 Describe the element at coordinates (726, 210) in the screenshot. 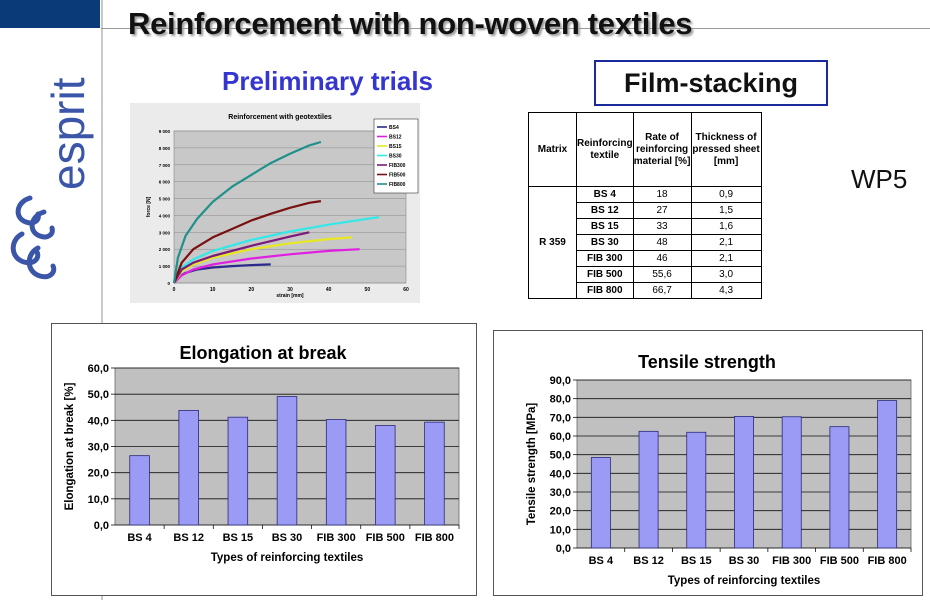

I see `cell-thickness: 1,5` at that location.